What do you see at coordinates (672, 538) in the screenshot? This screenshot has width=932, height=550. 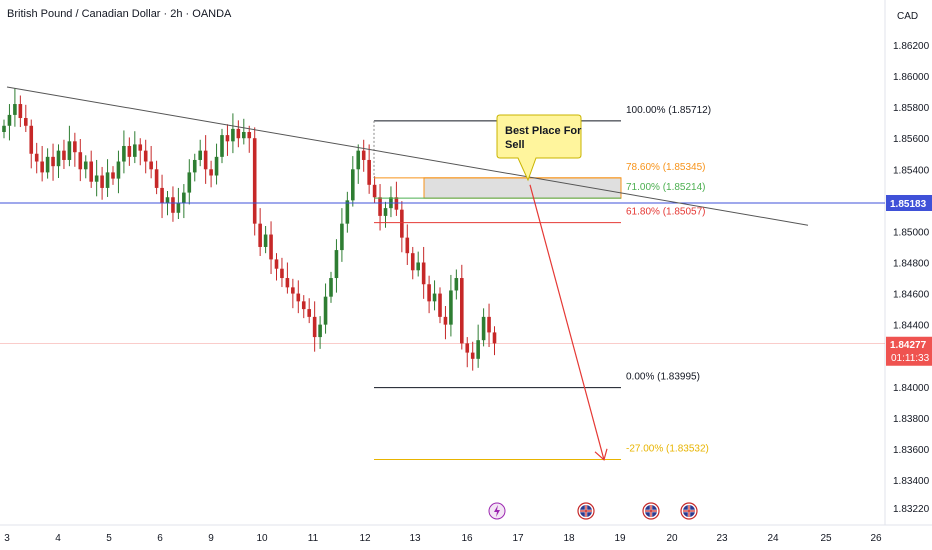 I see `time-tick-label: 20` at bounding box center [672, 538].